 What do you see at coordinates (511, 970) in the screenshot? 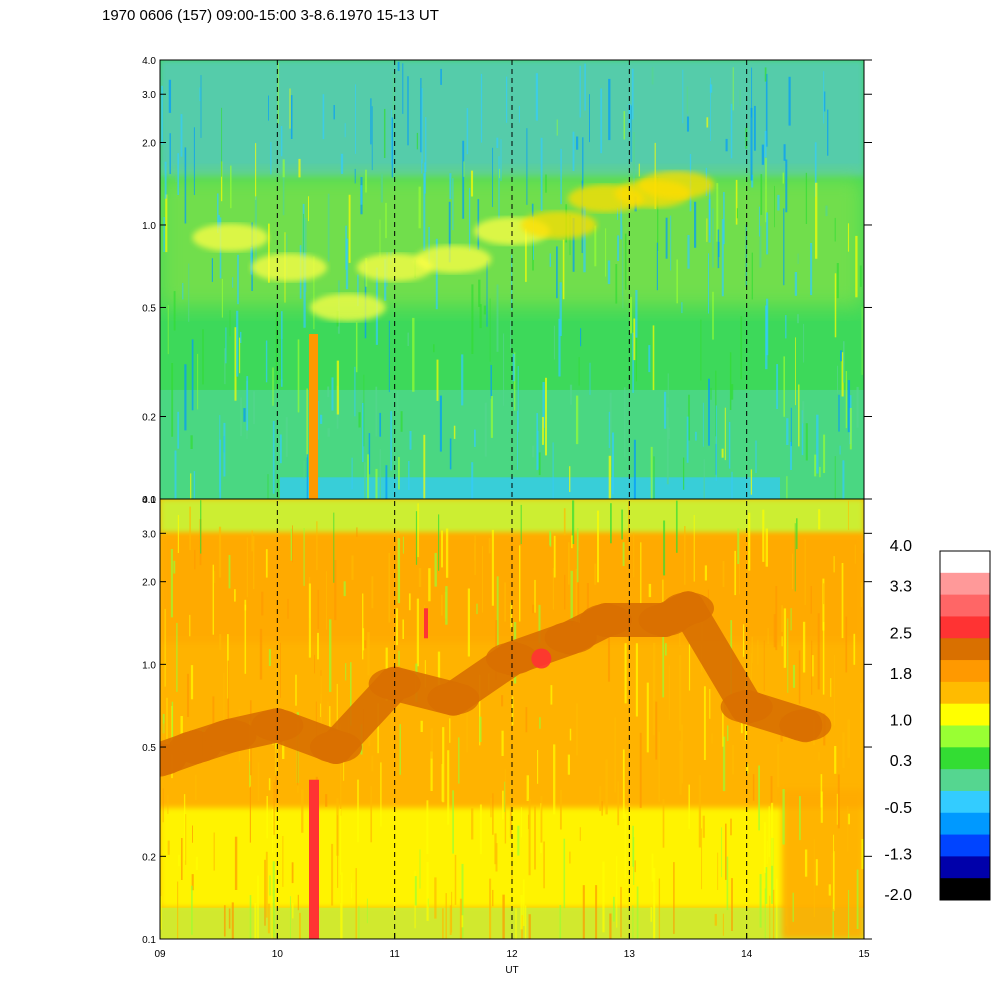
I see `x-axis-label: UT` at bounding box center [511, 970].